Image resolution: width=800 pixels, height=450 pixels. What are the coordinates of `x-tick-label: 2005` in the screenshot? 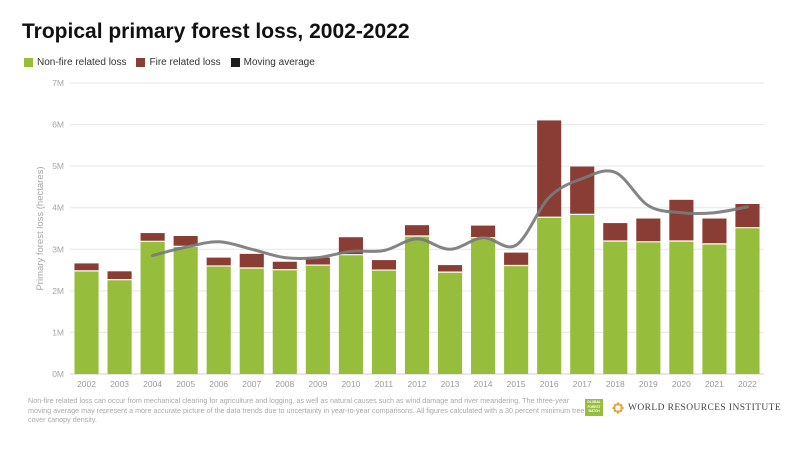 It's located at (185, 384).